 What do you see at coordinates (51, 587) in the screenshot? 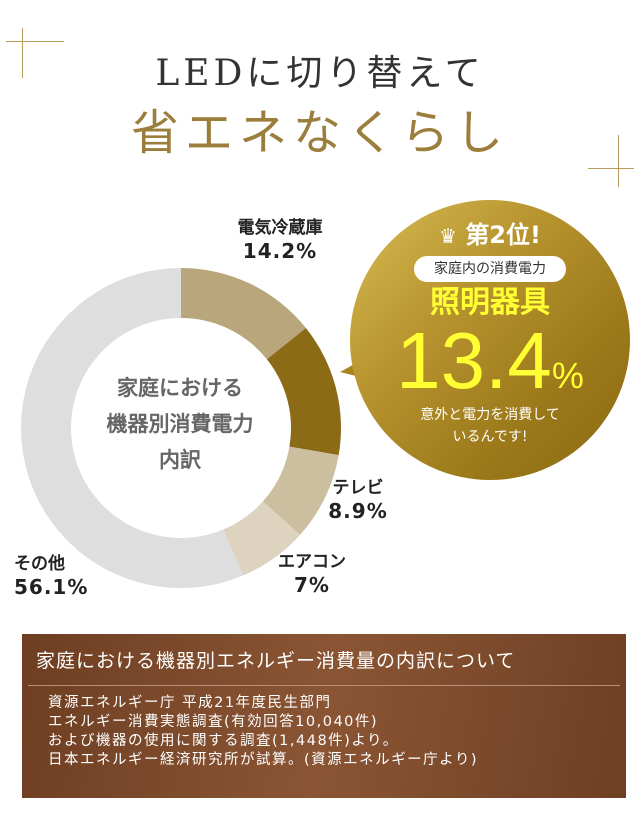
I see `value-label: 56.1%` at bounding box center [51, 587].